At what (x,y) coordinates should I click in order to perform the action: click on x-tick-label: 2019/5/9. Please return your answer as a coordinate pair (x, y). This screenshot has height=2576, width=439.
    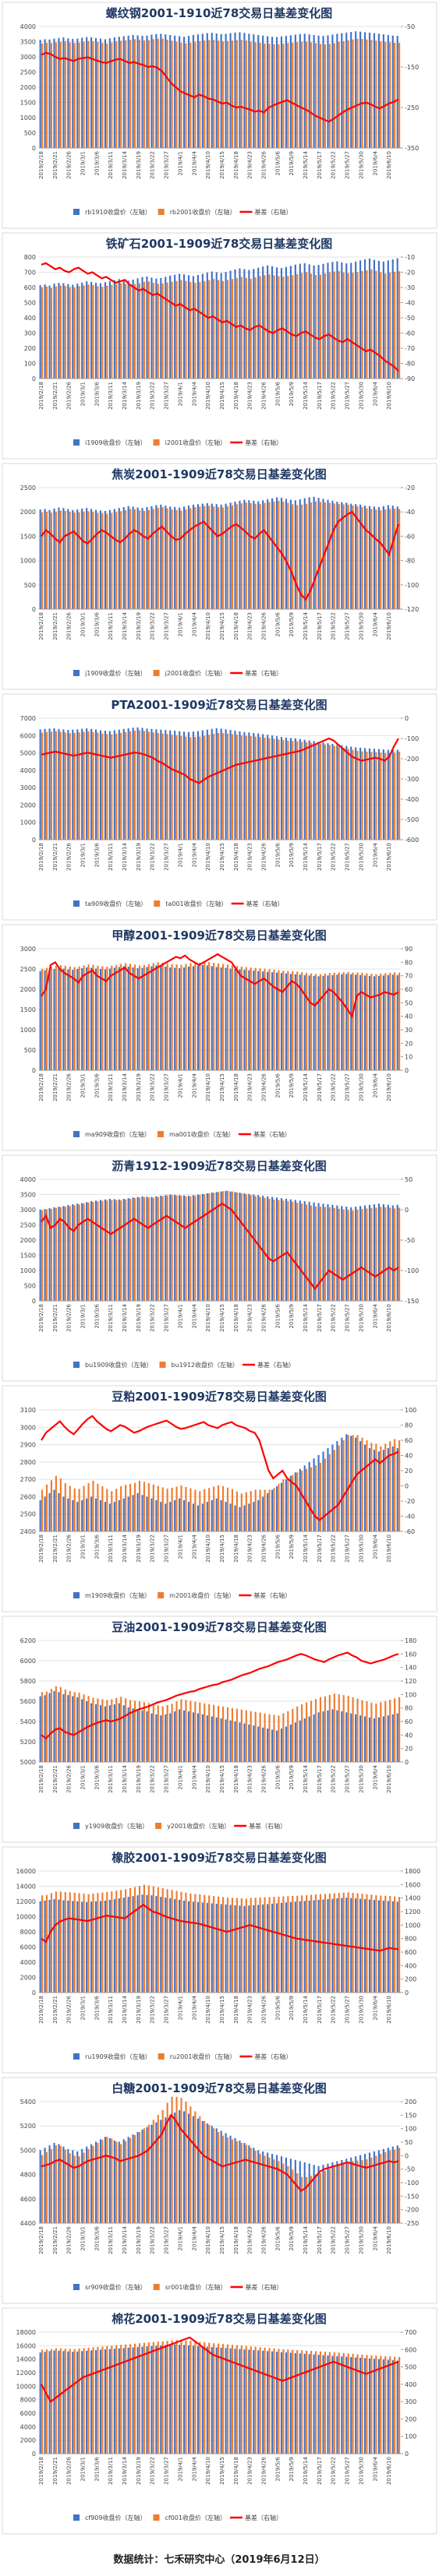
    Looking at the image, I should click on (292, 624).